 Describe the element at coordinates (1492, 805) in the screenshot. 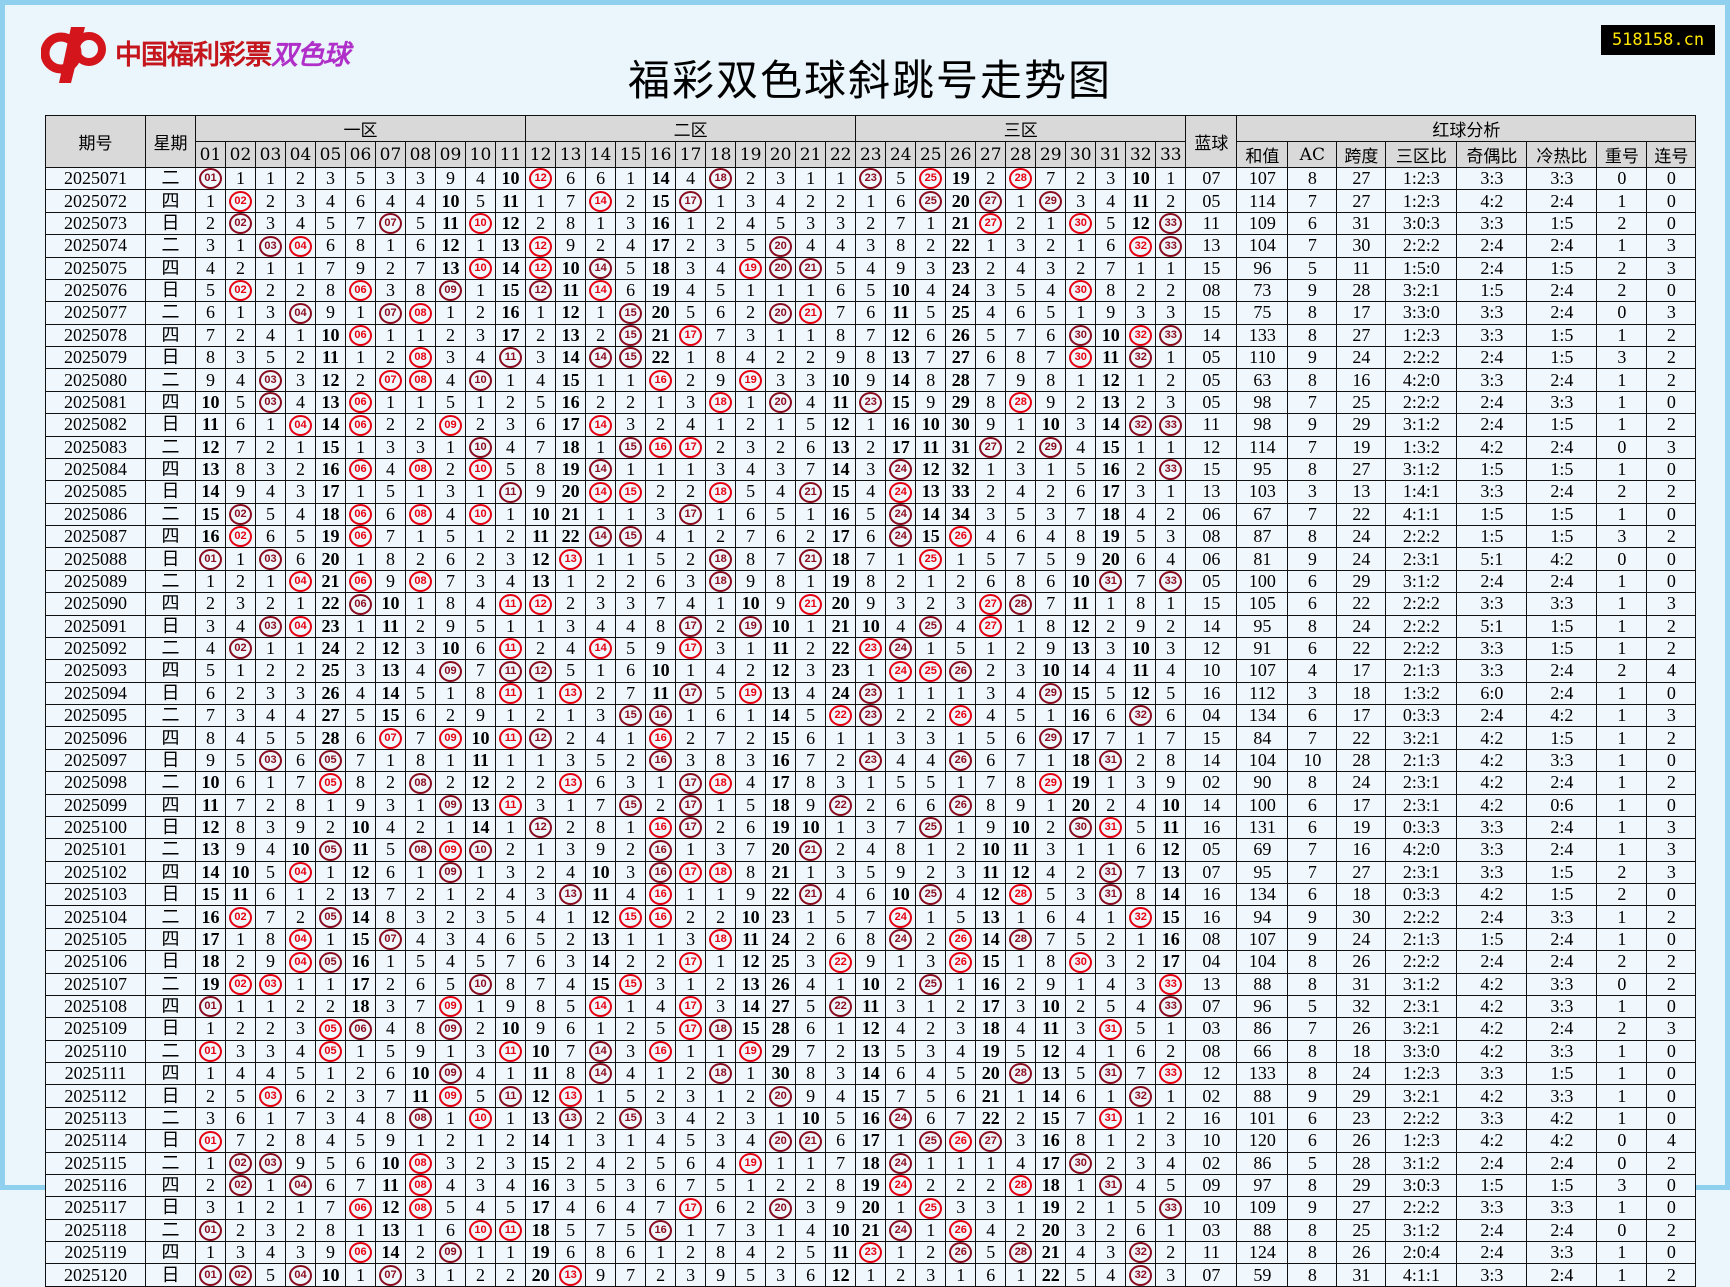

I see `odd-even-ratio-cell: 4:2` at that location.